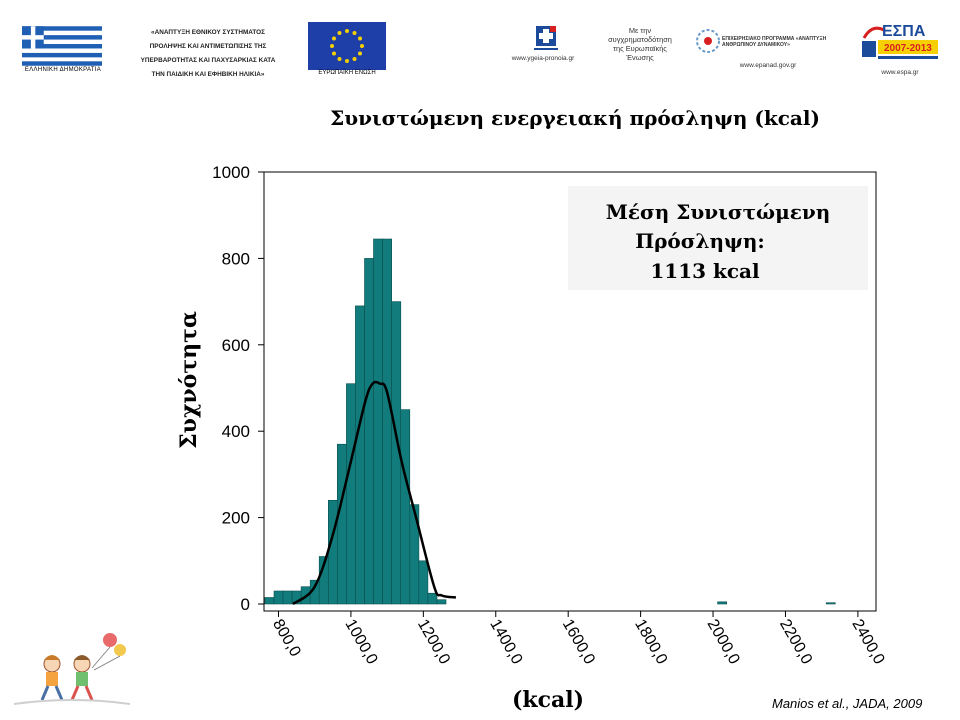  I want to click on greek-flag-logo, so click(62, 46).